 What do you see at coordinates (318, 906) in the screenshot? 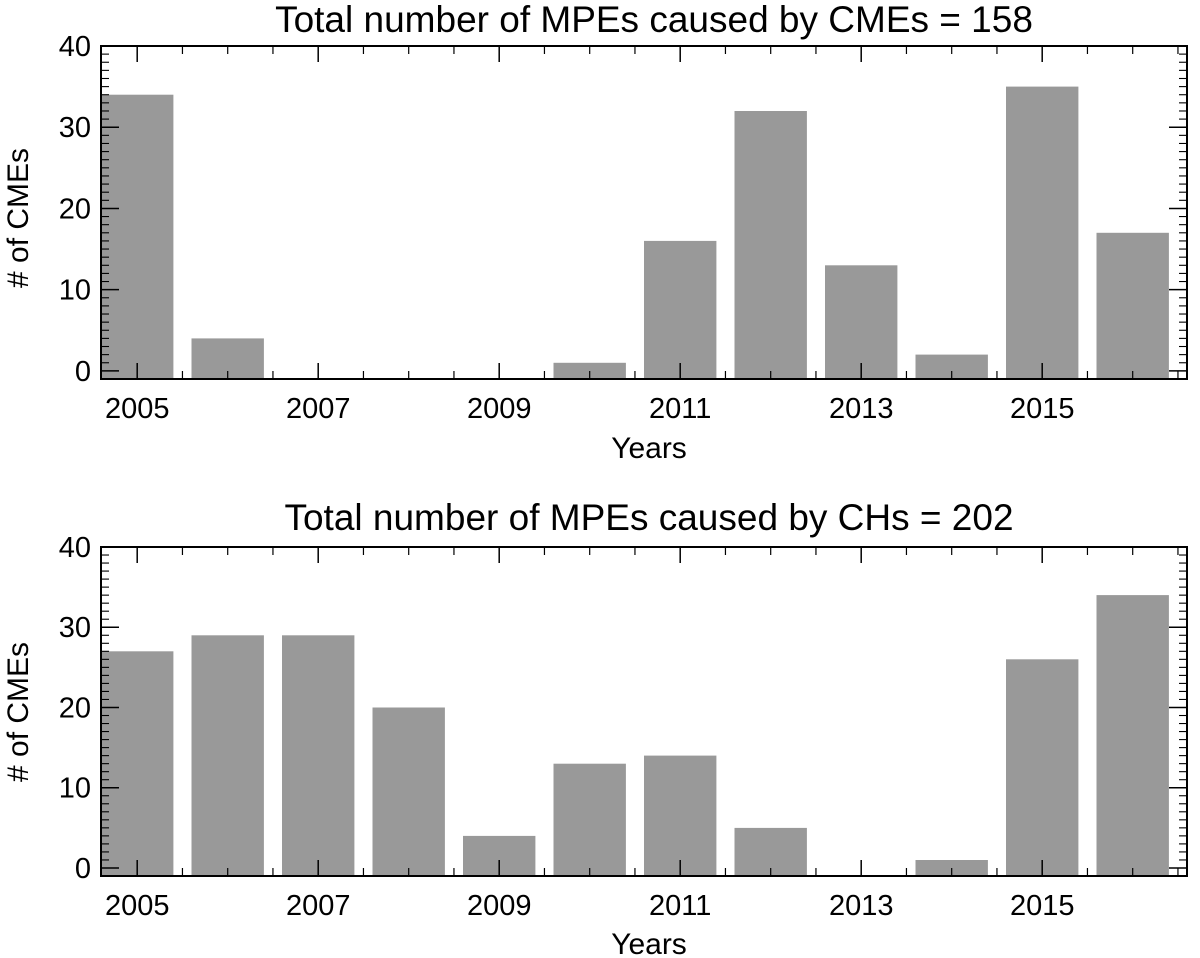
I see `ch-xtick-label-2007: 2007` at bounding box center [318, 906].